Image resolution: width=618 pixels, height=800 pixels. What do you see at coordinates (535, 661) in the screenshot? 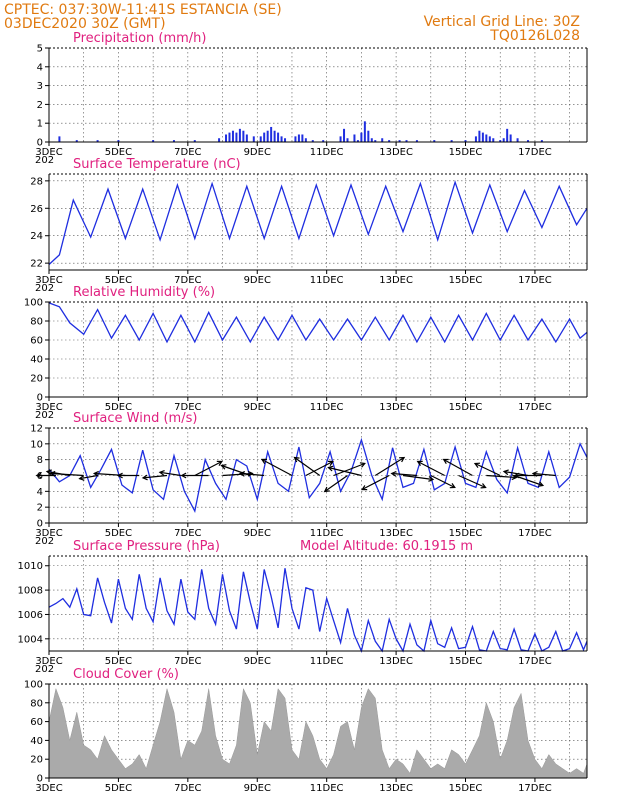
I see `pressure-xtick-label: 17DEC` at bounding box center [535, 661].